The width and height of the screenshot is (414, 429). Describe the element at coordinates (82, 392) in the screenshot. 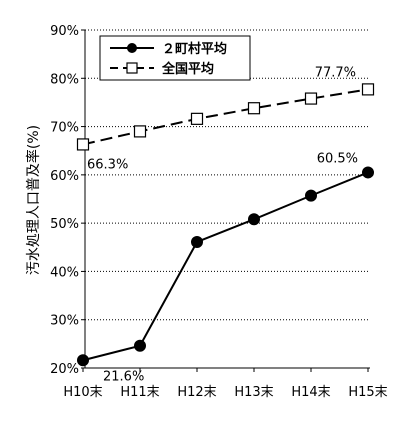

I see `x-tick-label: H10末` at that location.